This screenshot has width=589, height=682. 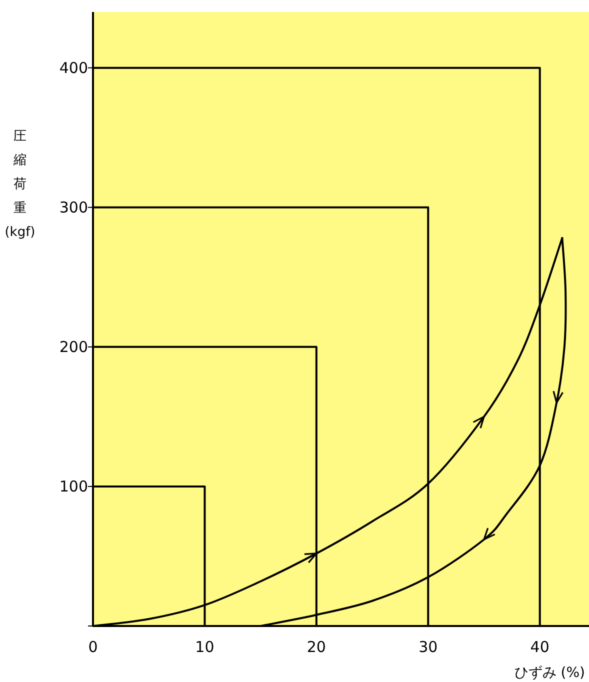 What do you see at coordinates (73, 486) in the screenshot?
I see `y-tick-label: 100` at bounding box center [73, 486].